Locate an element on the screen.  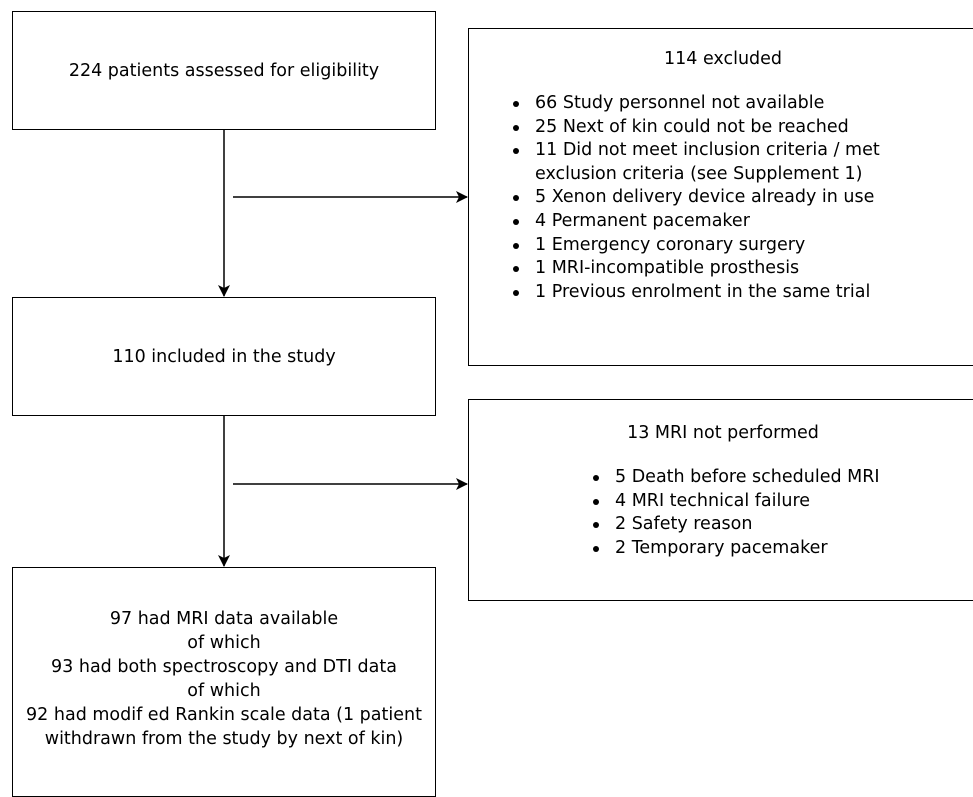
excluded-reason-item: 25 Next of kin could not be reached is located at coordinates (711, 128).